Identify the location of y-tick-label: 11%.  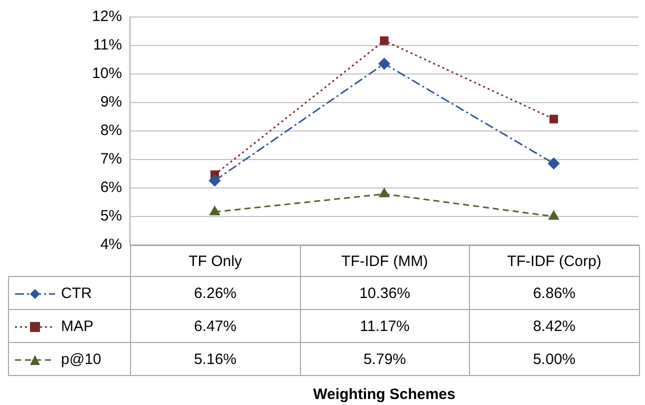
(107, 45).